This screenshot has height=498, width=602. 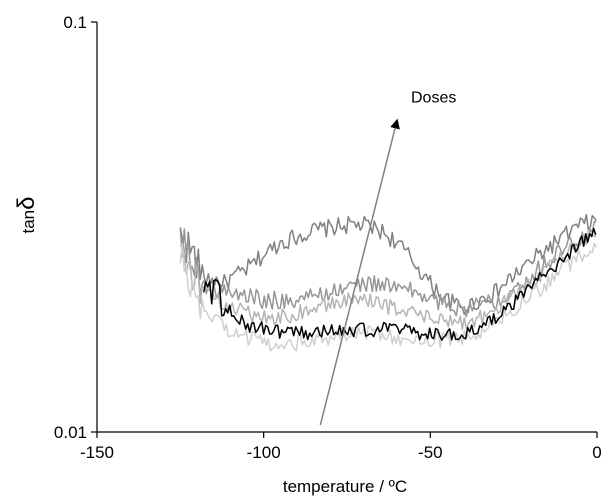 I want to click on y-axis-title: tanδ, so click(x=26, y=215).